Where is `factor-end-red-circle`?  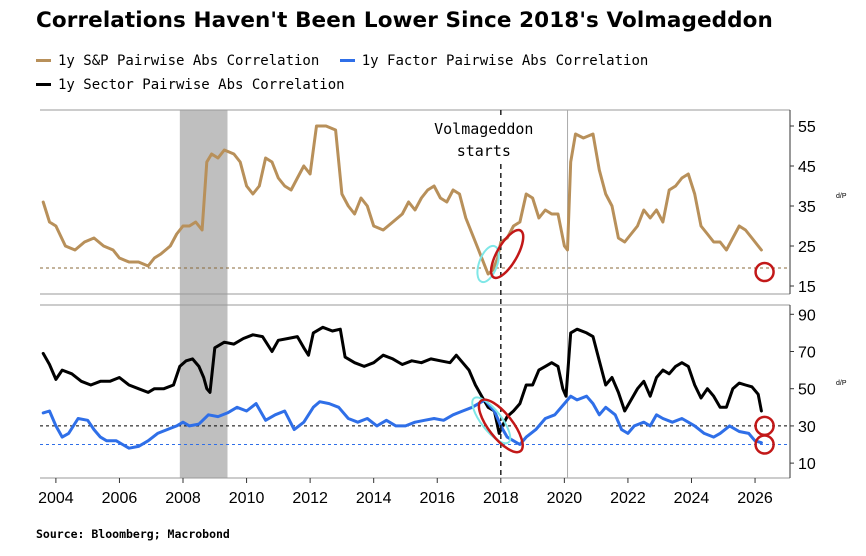 factor-end-red-circle is located at coordinates (764, 444).